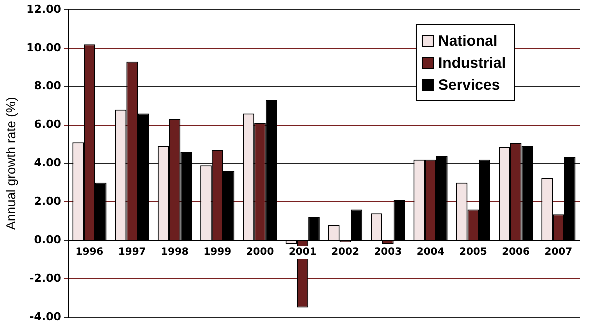 The image size is (590, 327). Describe the element at coordinates (260, 252) in the screenshot. I see `x-tick-label: 2000` at that location.